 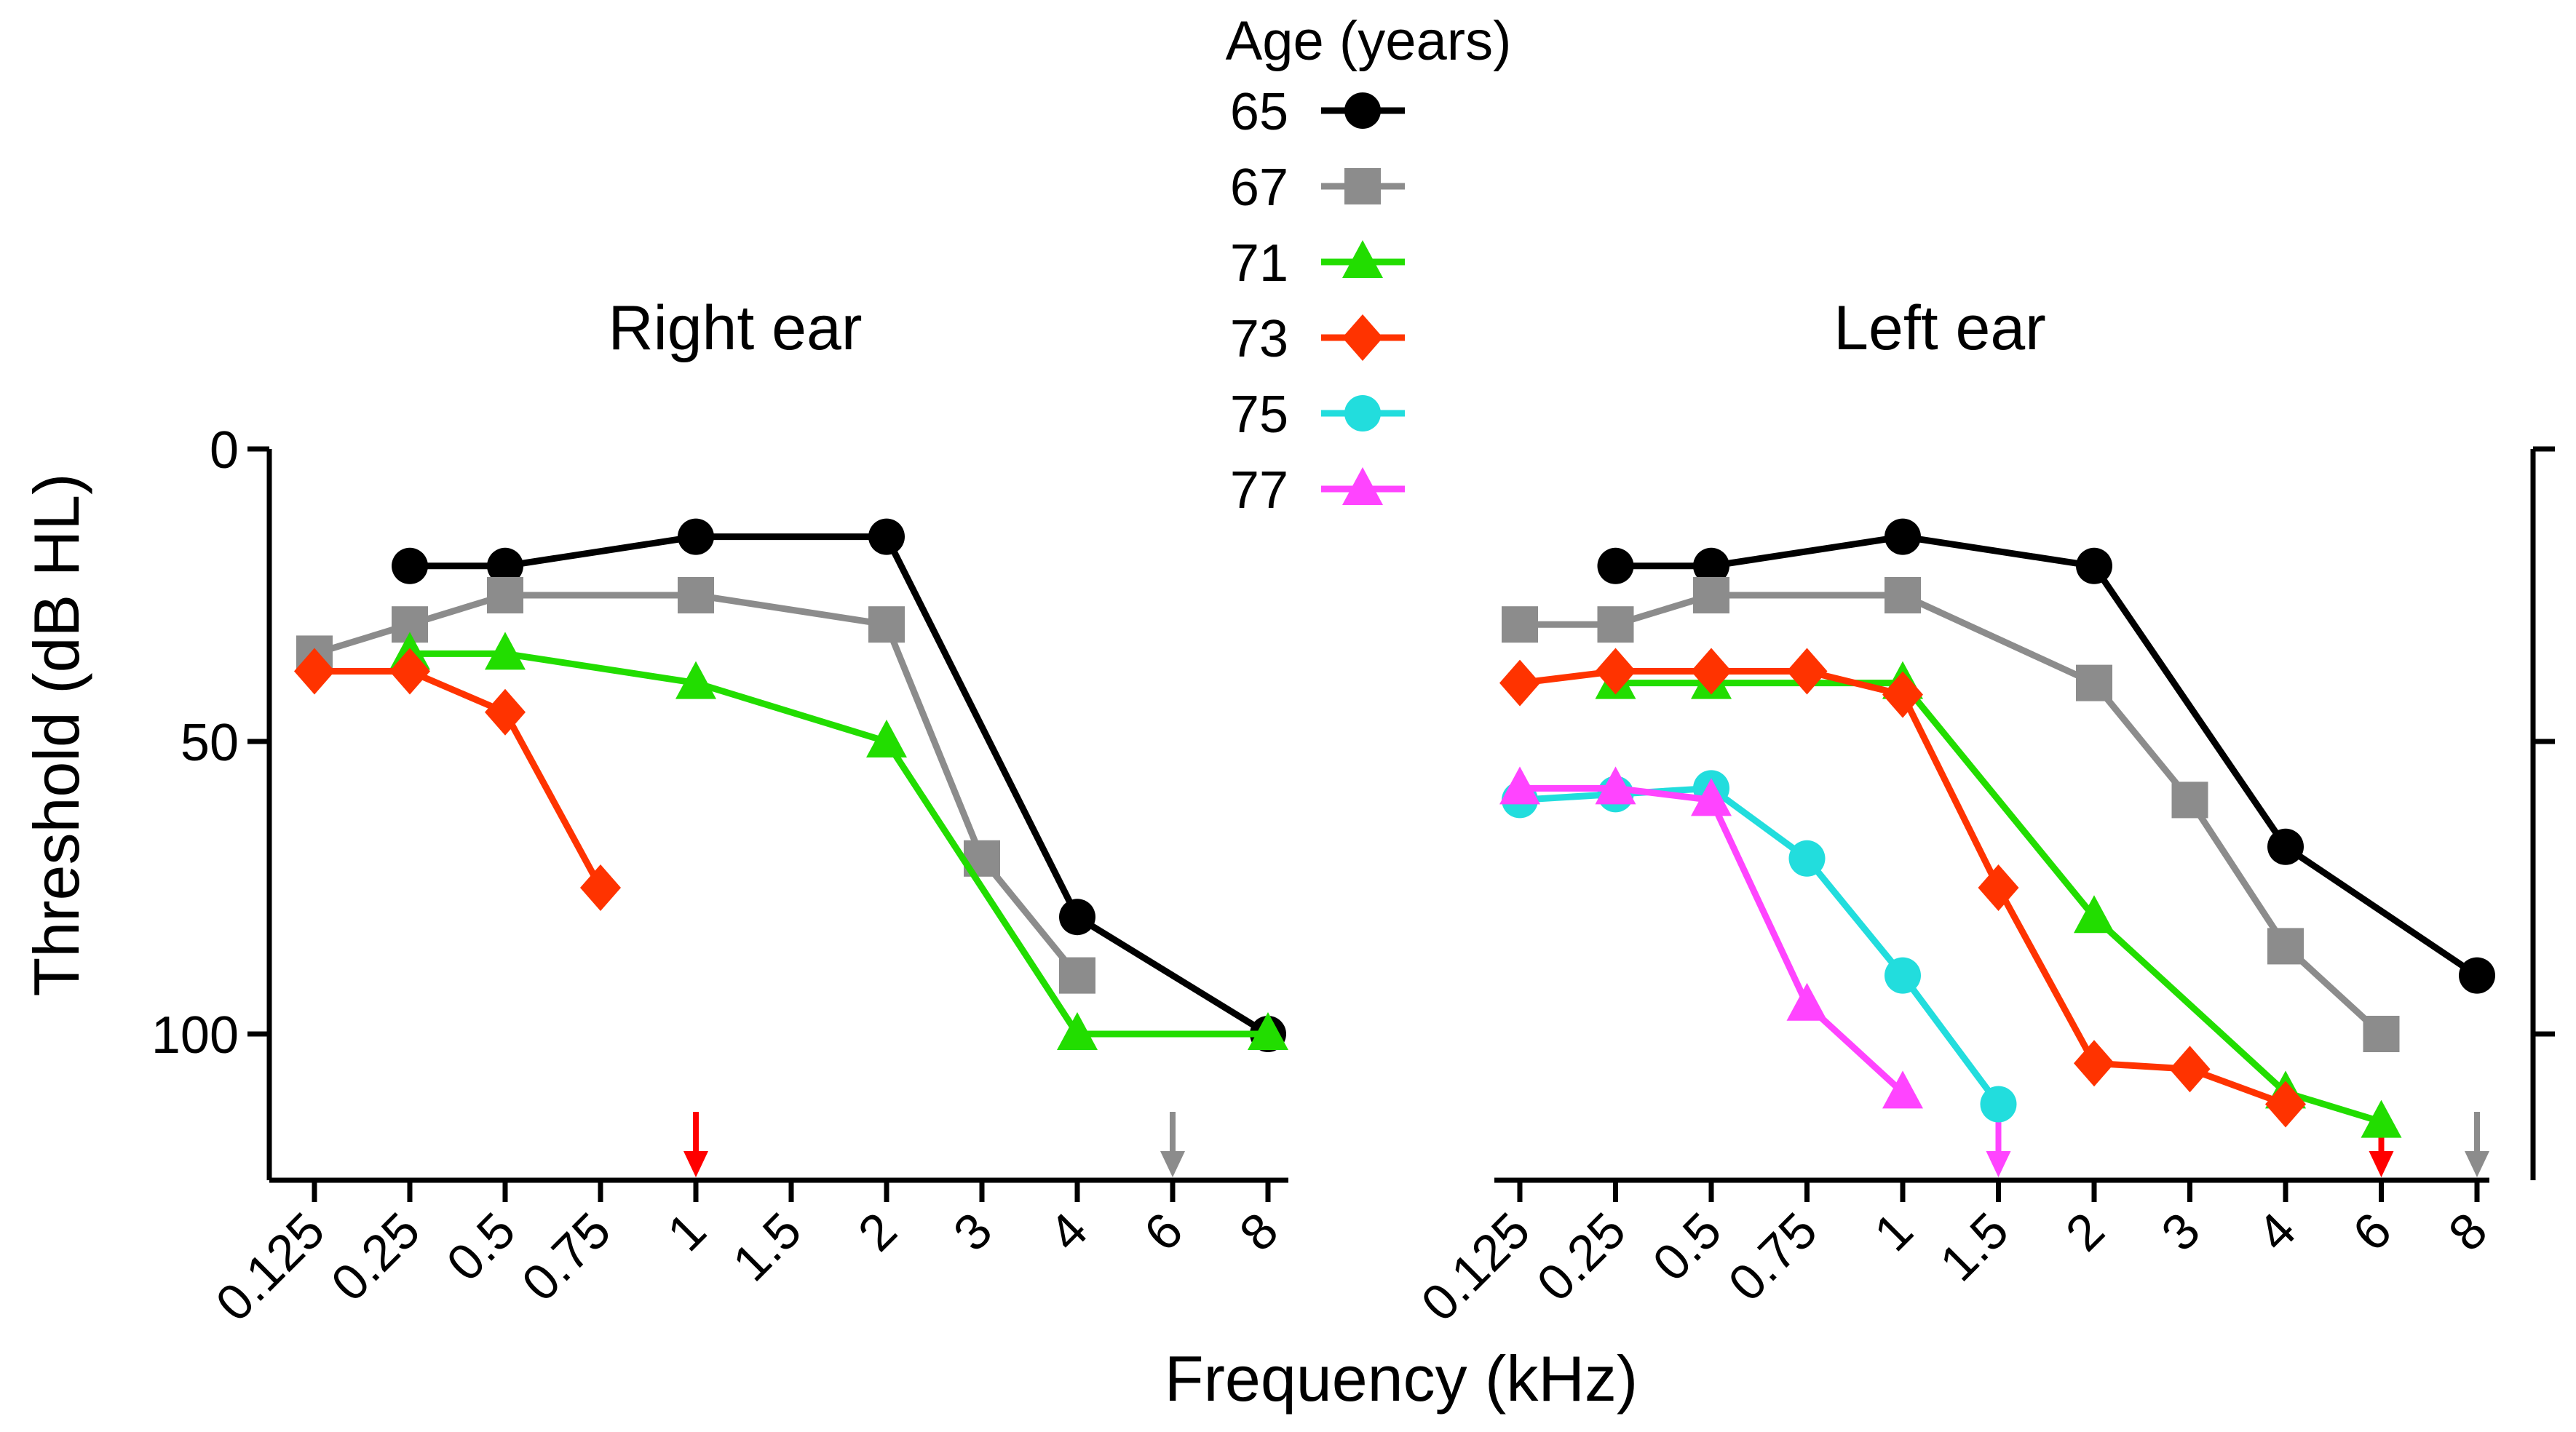 I want to click on left-x-tick-label: 0.125, so click(x=1476, y=1266).